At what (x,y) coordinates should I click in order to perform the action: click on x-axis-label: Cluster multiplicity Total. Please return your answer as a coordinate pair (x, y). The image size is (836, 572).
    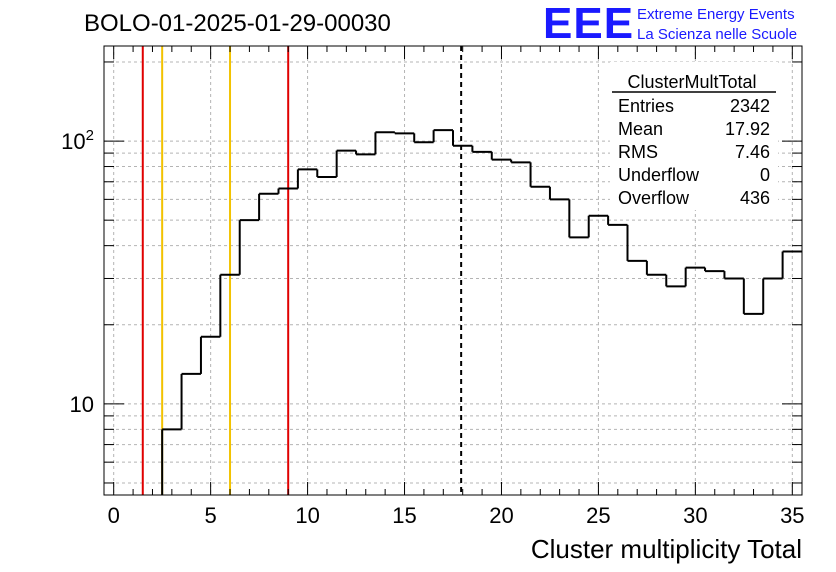
    Looking at the image, I should click on (666, 549).